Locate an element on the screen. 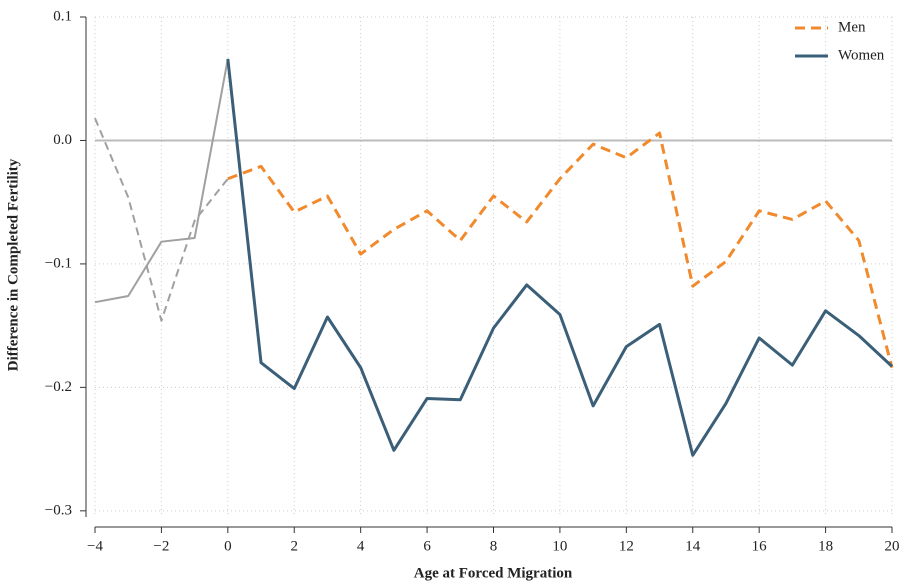  legend-label: Men is located at coordinates (852, 27).